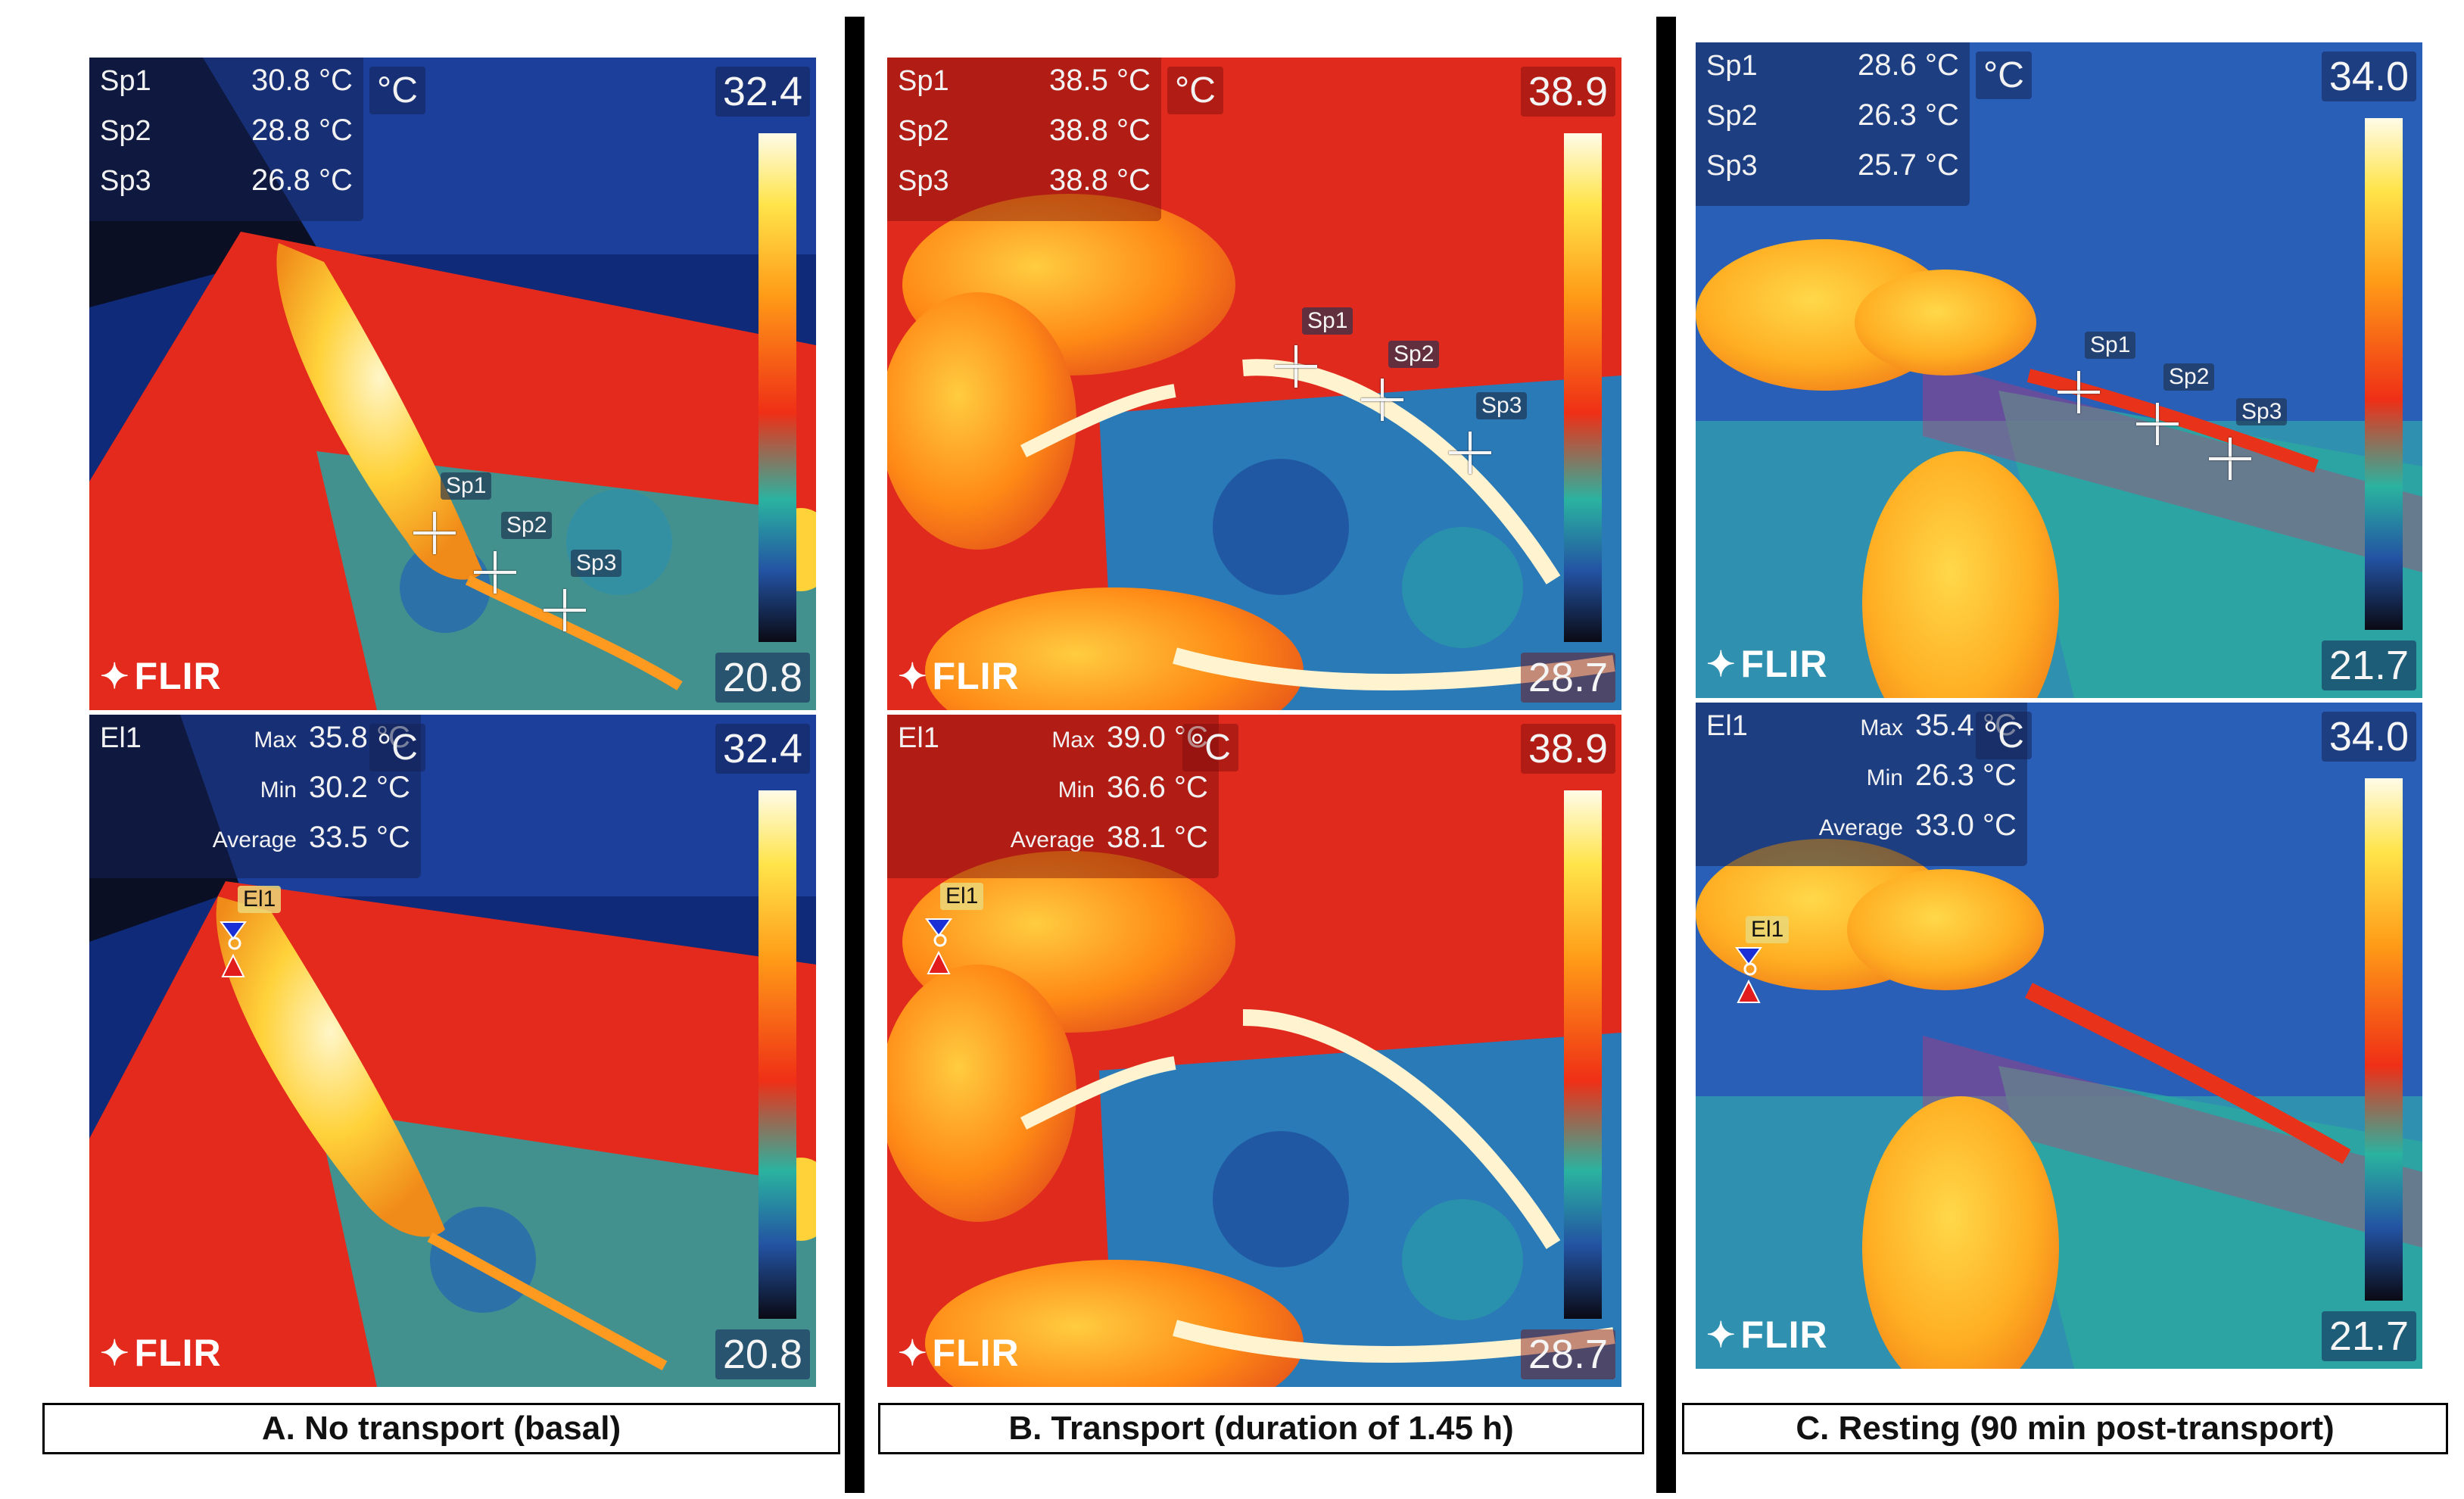  Describe the element at coordinates (1053, 797) in the screenshot. I see `ellipse-readout: El1 Max 39.0 °C Min 36.6 °C Average 38.1 °C` at that location.